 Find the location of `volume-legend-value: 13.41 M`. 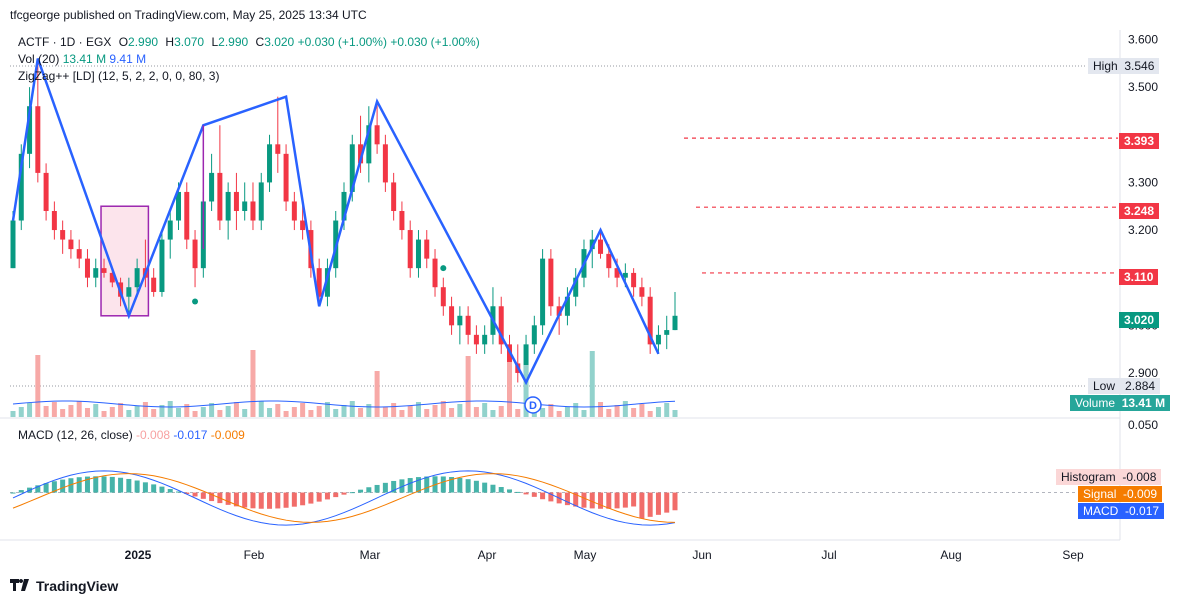

volume-legend-value: 13.41 M is located at coordinates (84, 59).